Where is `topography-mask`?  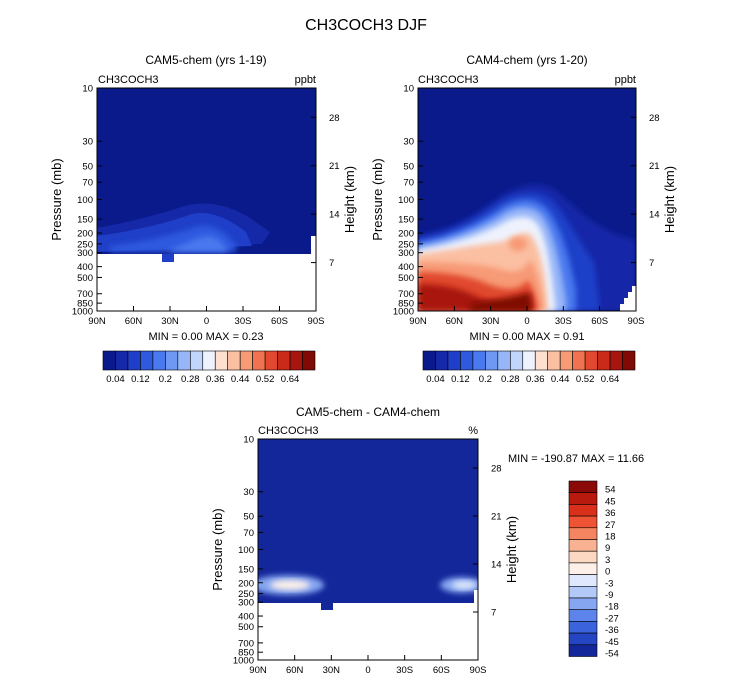
topography-mask is located at coordinates (628, 298).